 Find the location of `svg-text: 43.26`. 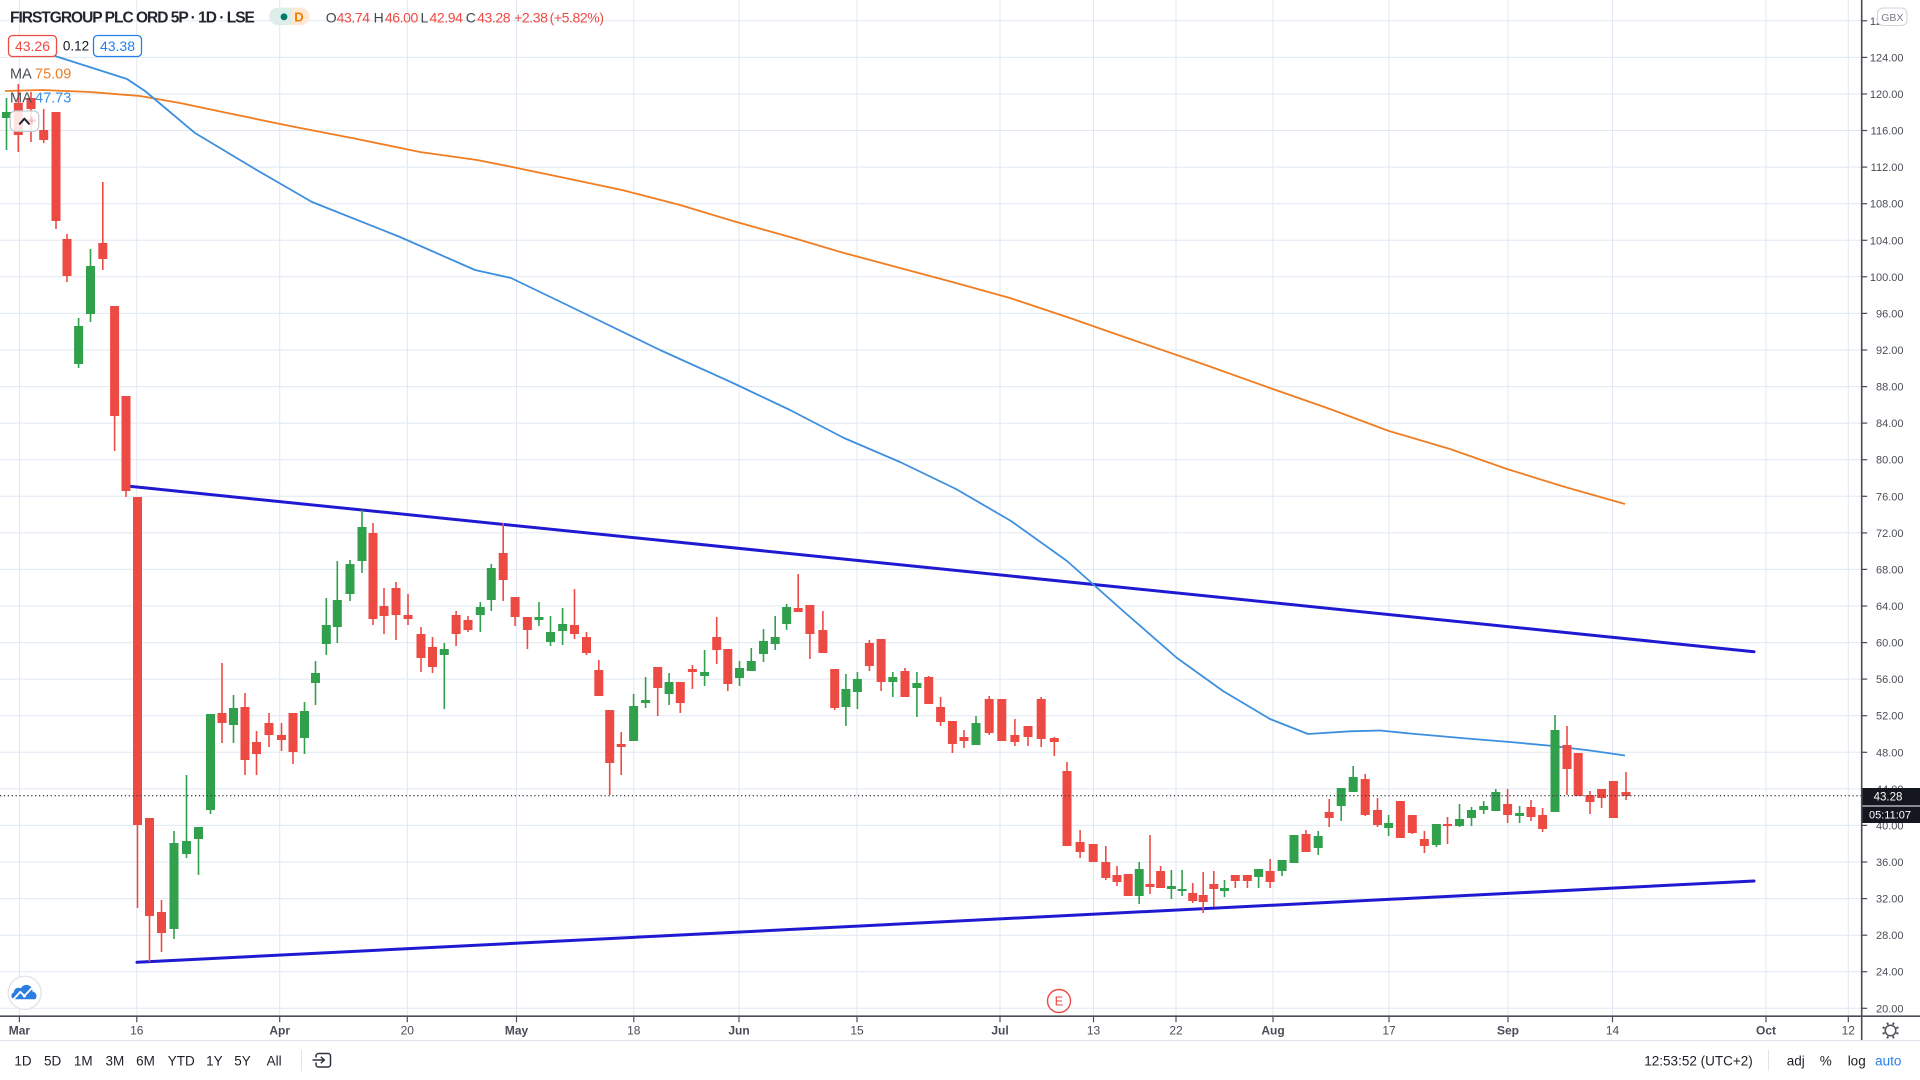

svg-text: 43.26 is located at coordinates (32, 46).